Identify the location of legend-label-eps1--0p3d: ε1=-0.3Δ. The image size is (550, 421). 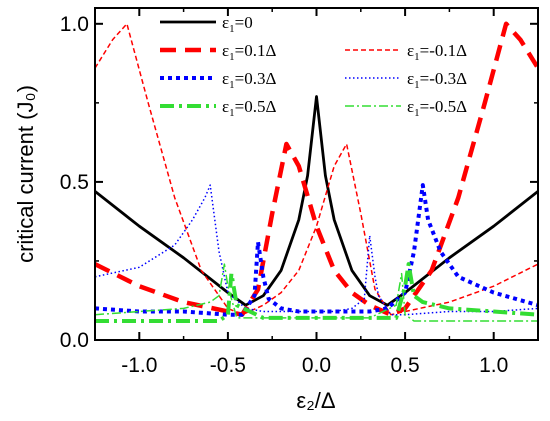
(437, 80).